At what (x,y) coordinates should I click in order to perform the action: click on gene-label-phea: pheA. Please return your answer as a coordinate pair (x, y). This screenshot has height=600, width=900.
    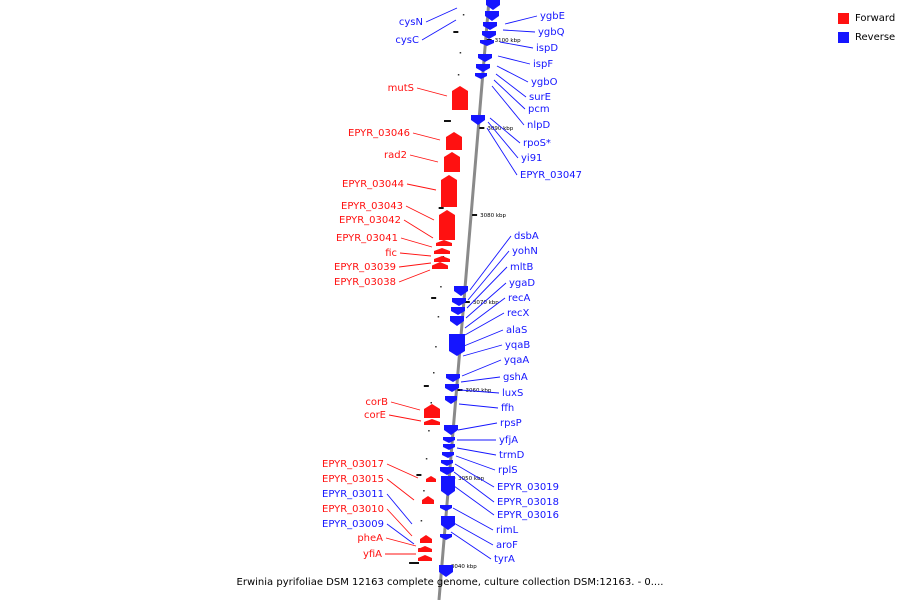
    Looking at the image, I should click on (370, 538).